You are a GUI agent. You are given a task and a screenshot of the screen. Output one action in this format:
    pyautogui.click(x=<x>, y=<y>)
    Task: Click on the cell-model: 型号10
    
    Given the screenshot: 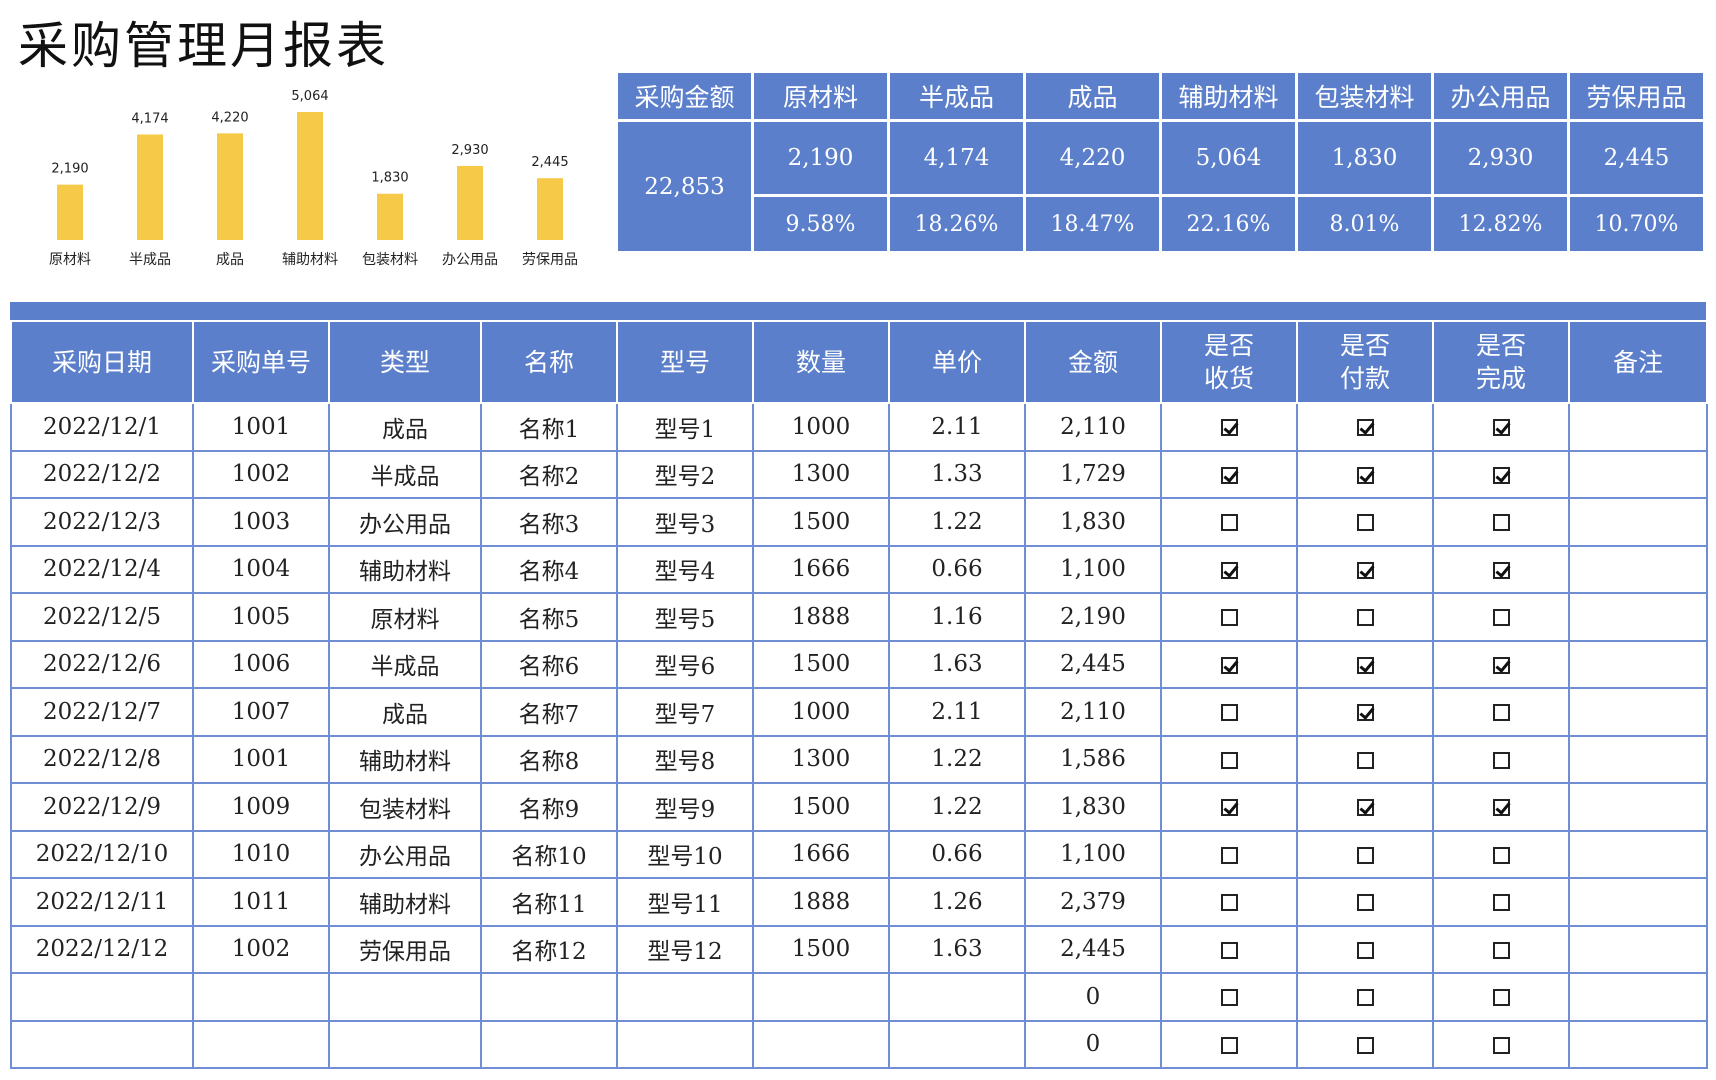 What is the action you would take?
    pyautogui.click(x=685, y=854)
    